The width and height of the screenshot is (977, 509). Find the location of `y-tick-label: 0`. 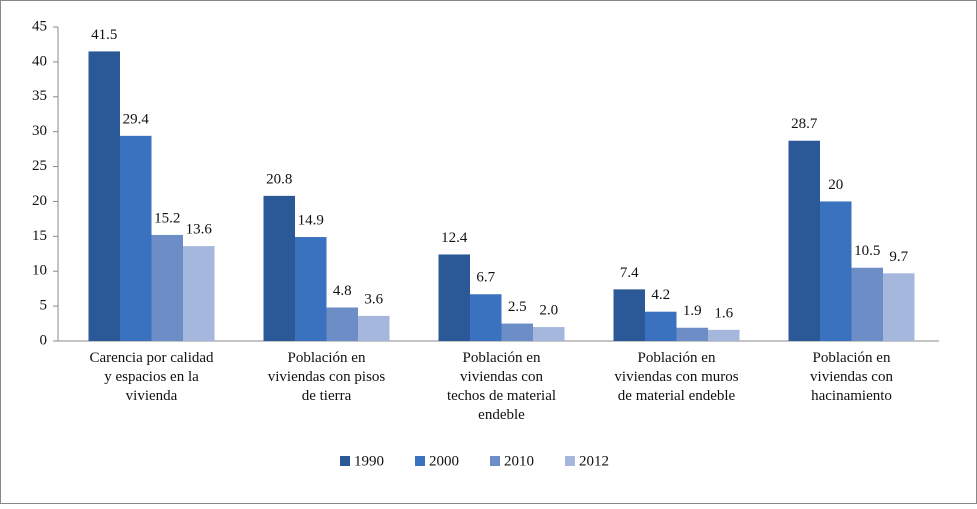

y-tick-label: 0 is located at coordinates (44, 340).